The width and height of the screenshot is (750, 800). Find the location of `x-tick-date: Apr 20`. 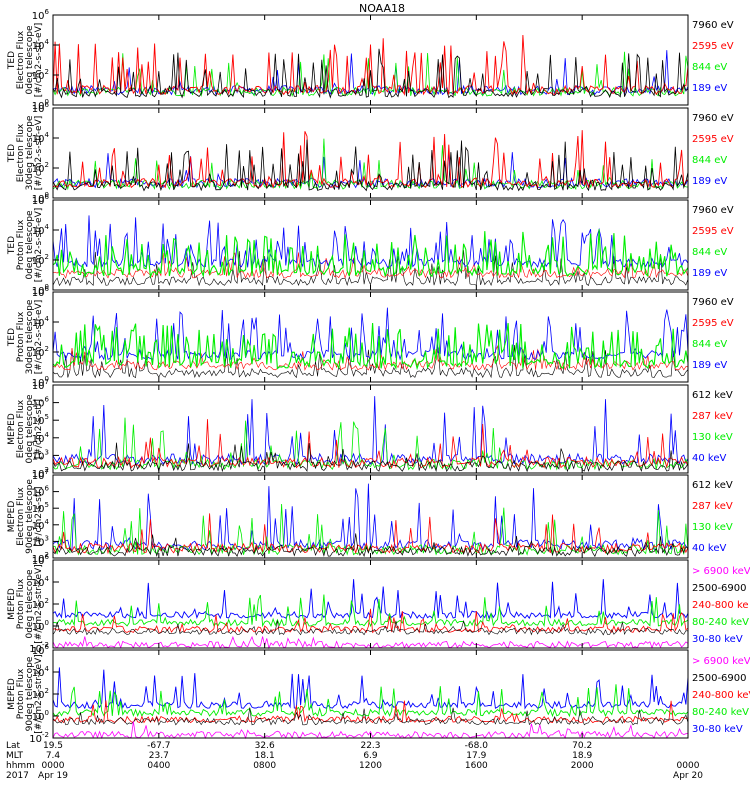

x-tick-date: Apr 20 is located at coordinates (688, 776).